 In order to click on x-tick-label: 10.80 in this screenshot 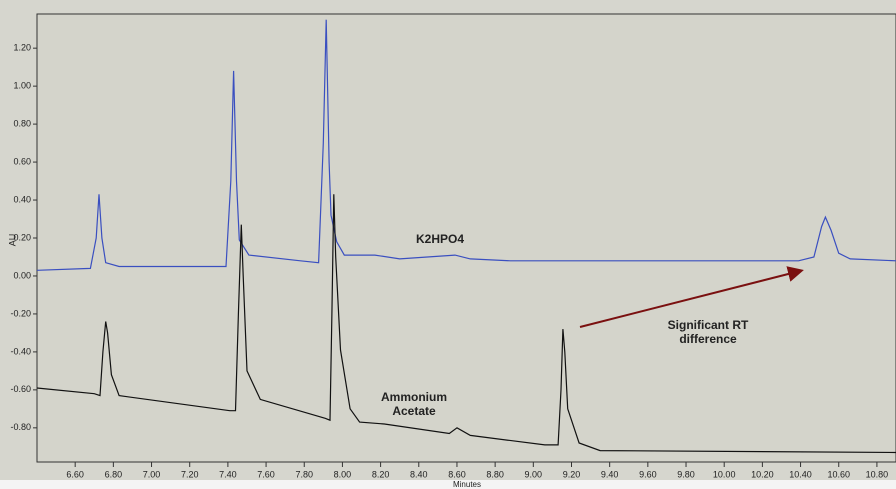, I will do `click(877, 474)`.